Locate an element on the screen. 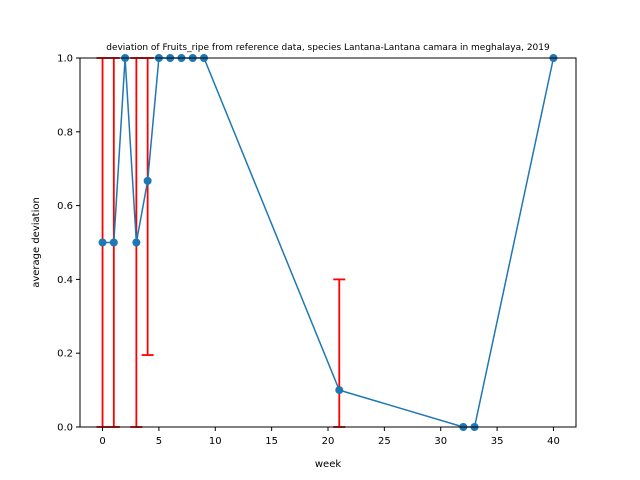  y-tick-label: 0.8 is located at coordinates (65, 132).